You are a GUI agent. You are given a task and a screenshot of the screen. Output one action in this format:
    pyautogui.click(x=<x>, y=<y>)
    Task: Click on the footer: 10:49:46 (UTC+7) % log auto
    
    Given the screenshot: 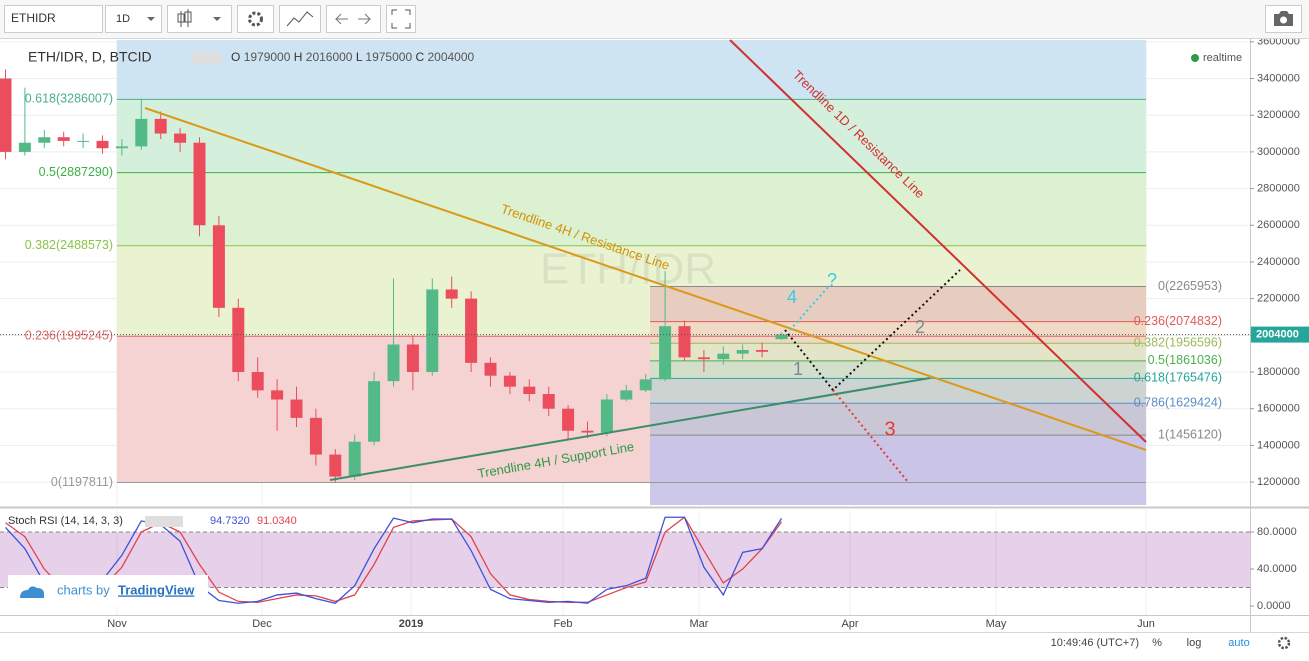 What is the action you would take?
    pyautogui.click(x=654, y=641)
    